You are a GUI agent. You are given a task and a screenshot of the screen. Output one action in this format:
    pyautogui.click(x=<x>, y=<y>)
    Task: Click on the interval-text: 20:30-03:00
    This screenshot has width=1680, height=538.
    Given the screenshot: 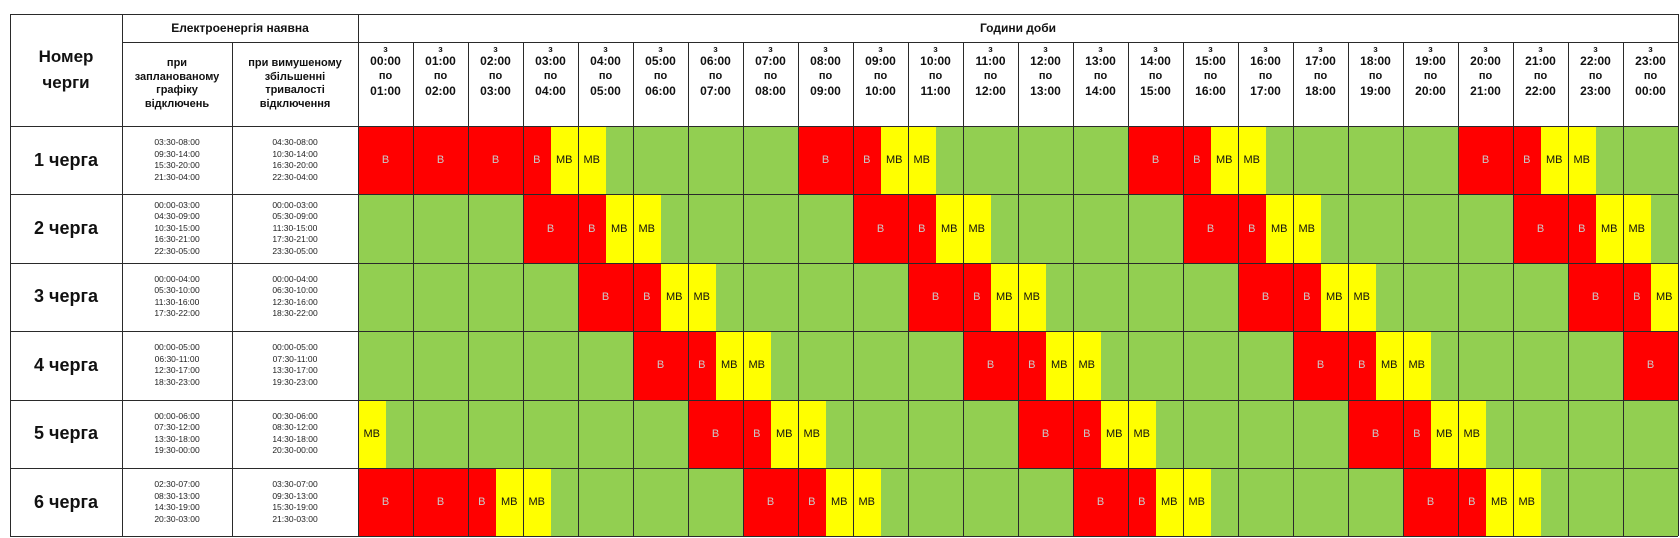 What is the action you would take?
    pyautogui.click(x=177, y=518)
    